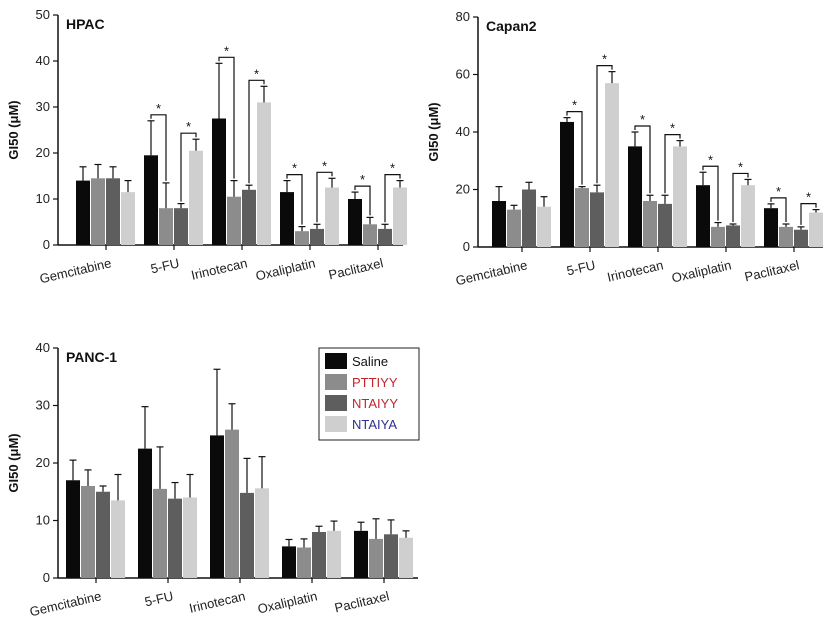 Image resolution: width=831 pixels, height=636 pixels. I want to click on legend-label-pttiyy: PTTIYY, so click(375, 382).